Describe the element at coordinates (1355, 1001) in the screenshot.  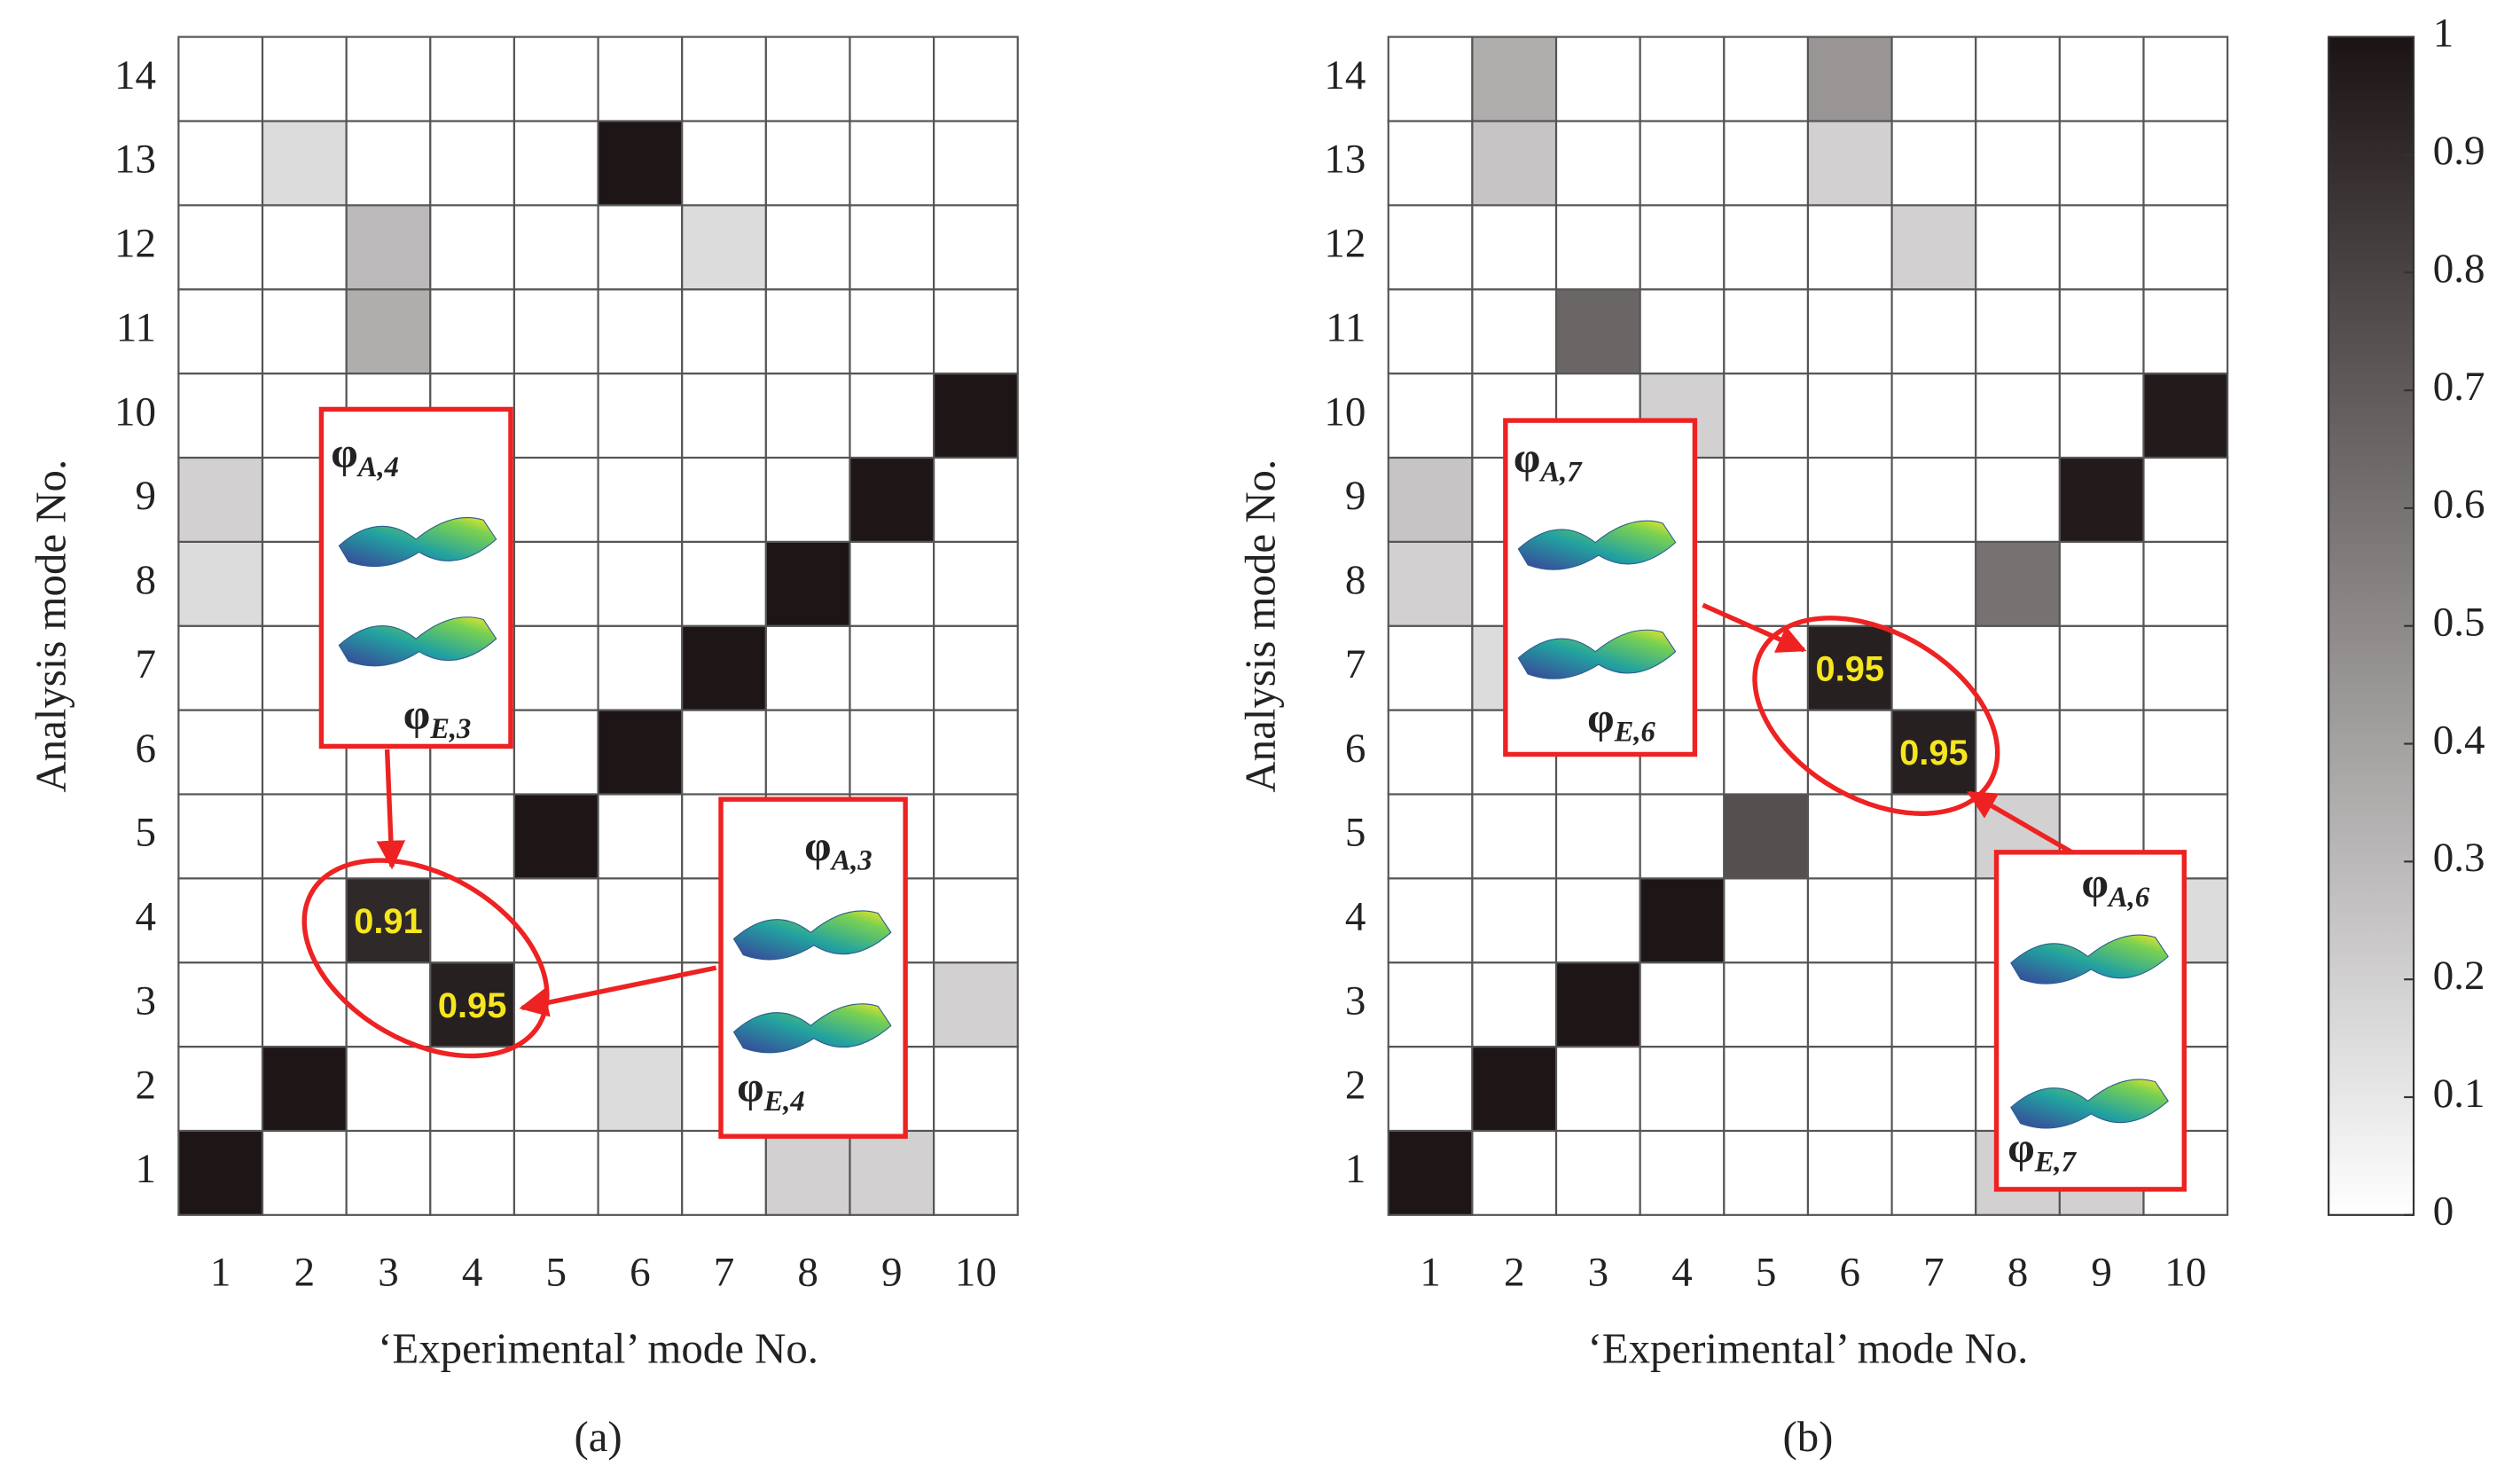
I see `y-tick-label: 3` at that location.